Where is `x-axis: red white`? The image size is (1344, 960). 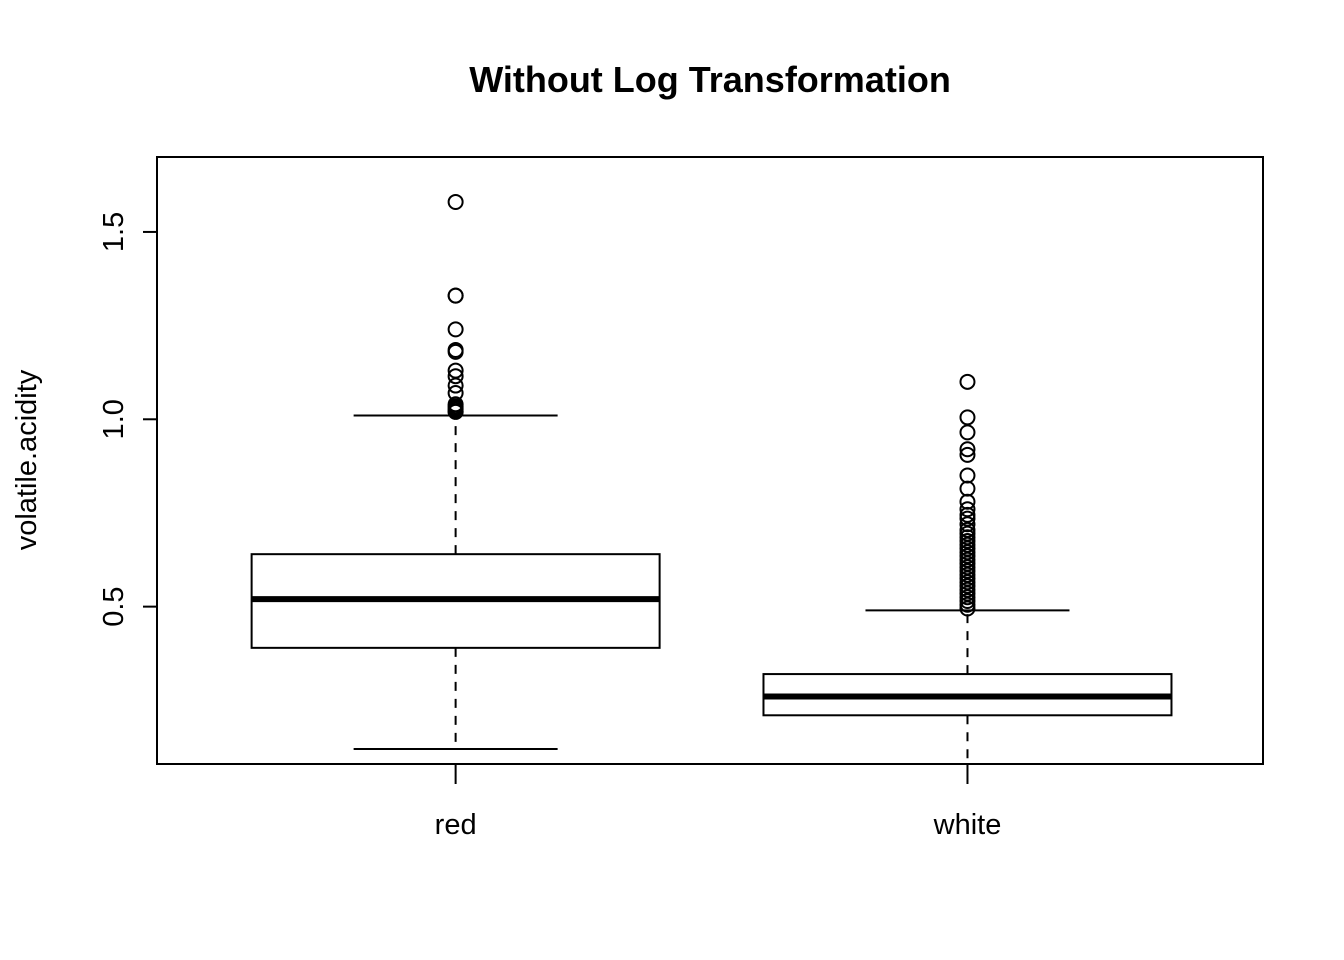
x-axis: red white is located at coordinates (718, 802).